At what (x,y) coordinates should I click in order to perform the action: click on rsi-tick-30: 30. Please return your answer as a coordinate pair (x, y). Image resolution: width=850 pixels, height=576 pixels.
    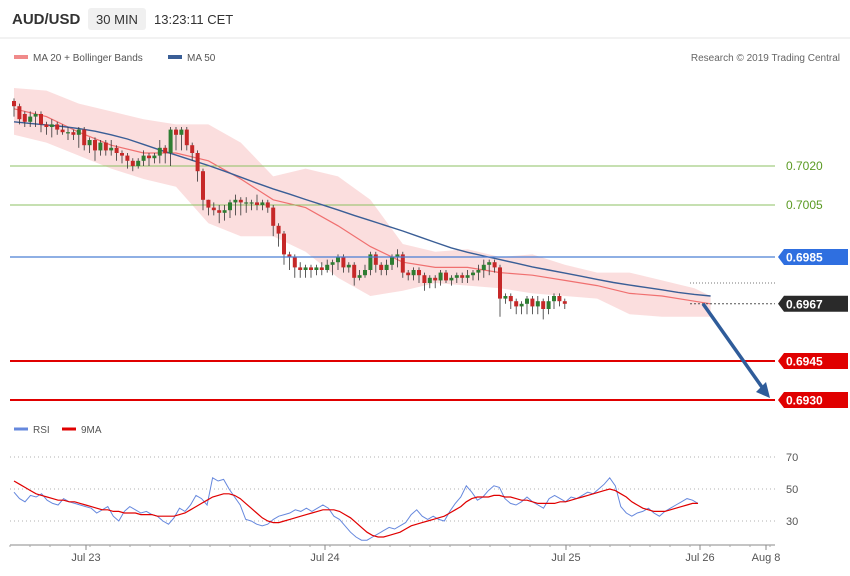
    Looking at the image, I should click on (792, 522).